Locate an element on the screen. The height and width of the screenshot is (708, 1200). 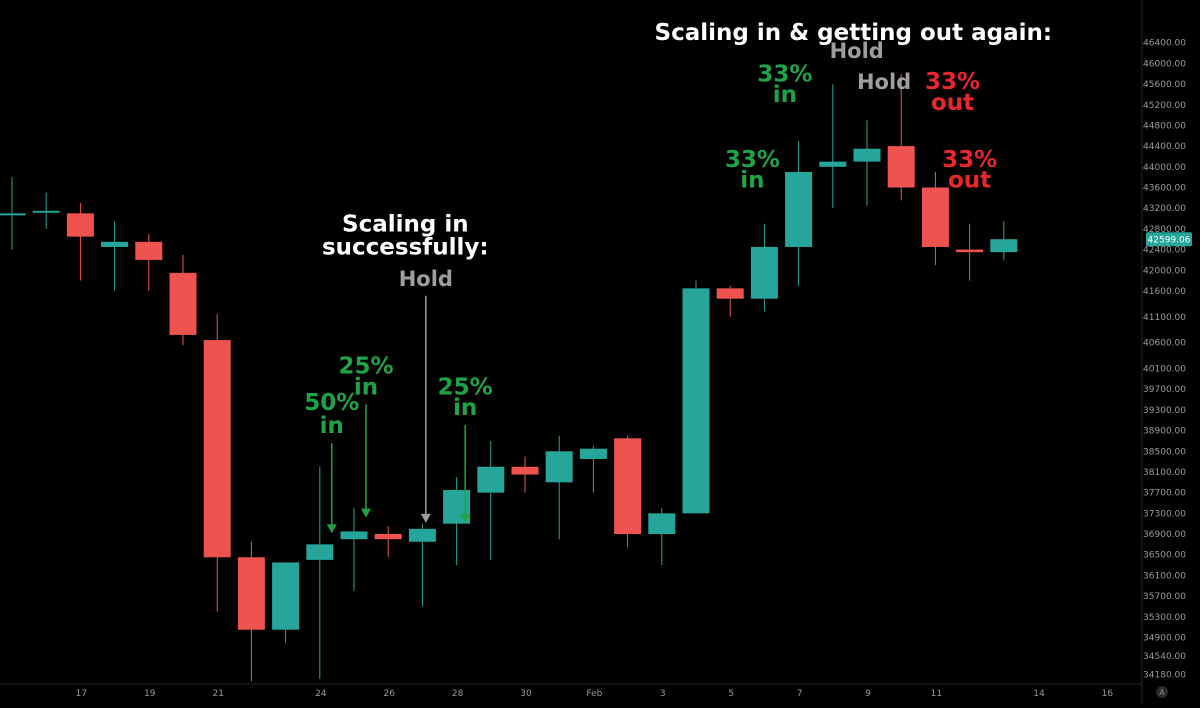
time-tick-label: 16 is located at coordinates (1108, 694).